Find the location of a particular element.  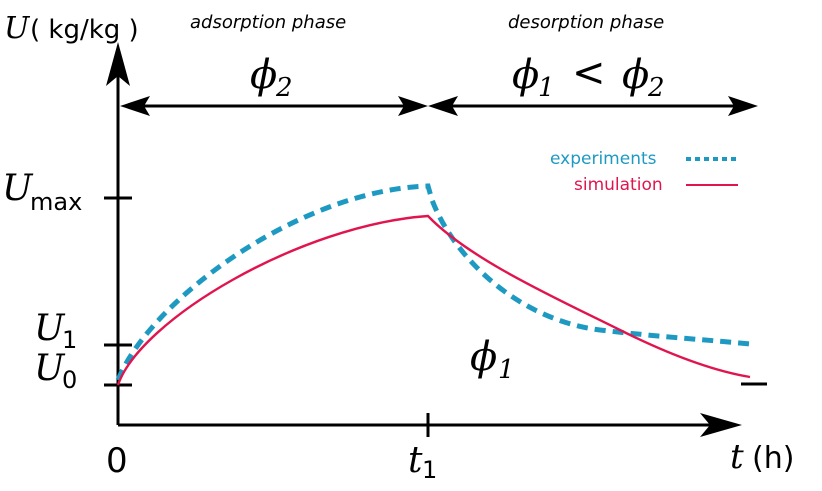

t1-sub: 1 is located at coordinates (429, 470).